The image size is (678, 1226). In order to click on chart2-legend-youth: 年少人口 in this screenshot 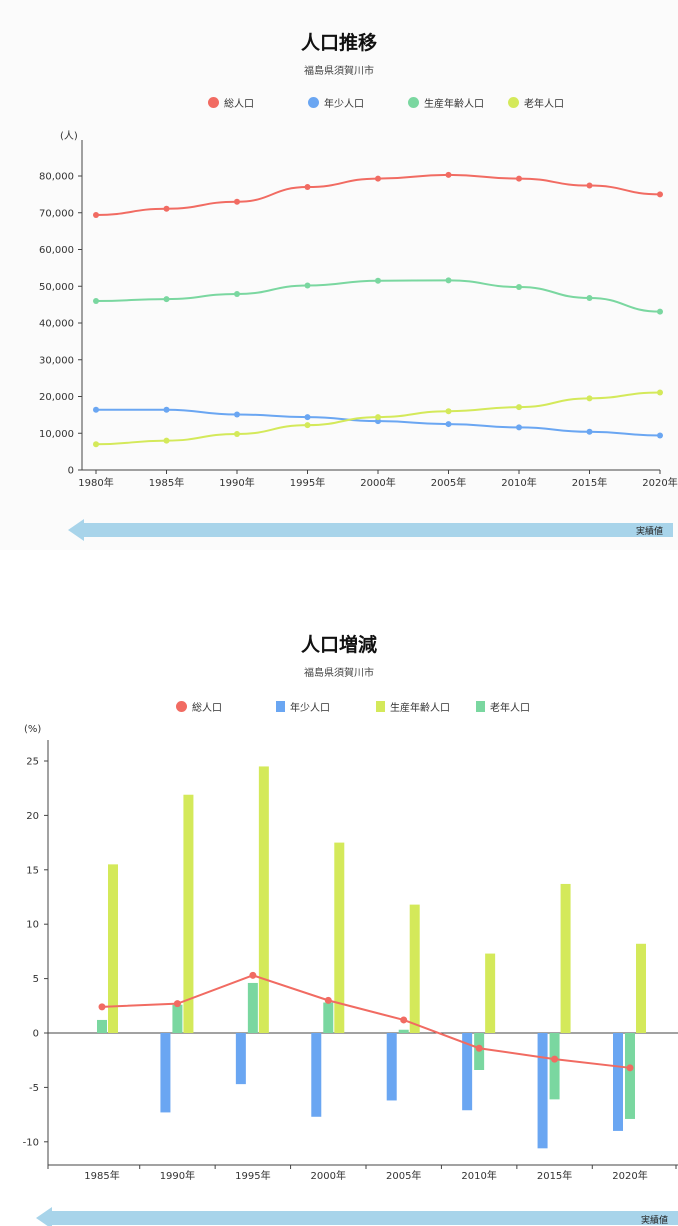, I will do `click(303, 706)`.